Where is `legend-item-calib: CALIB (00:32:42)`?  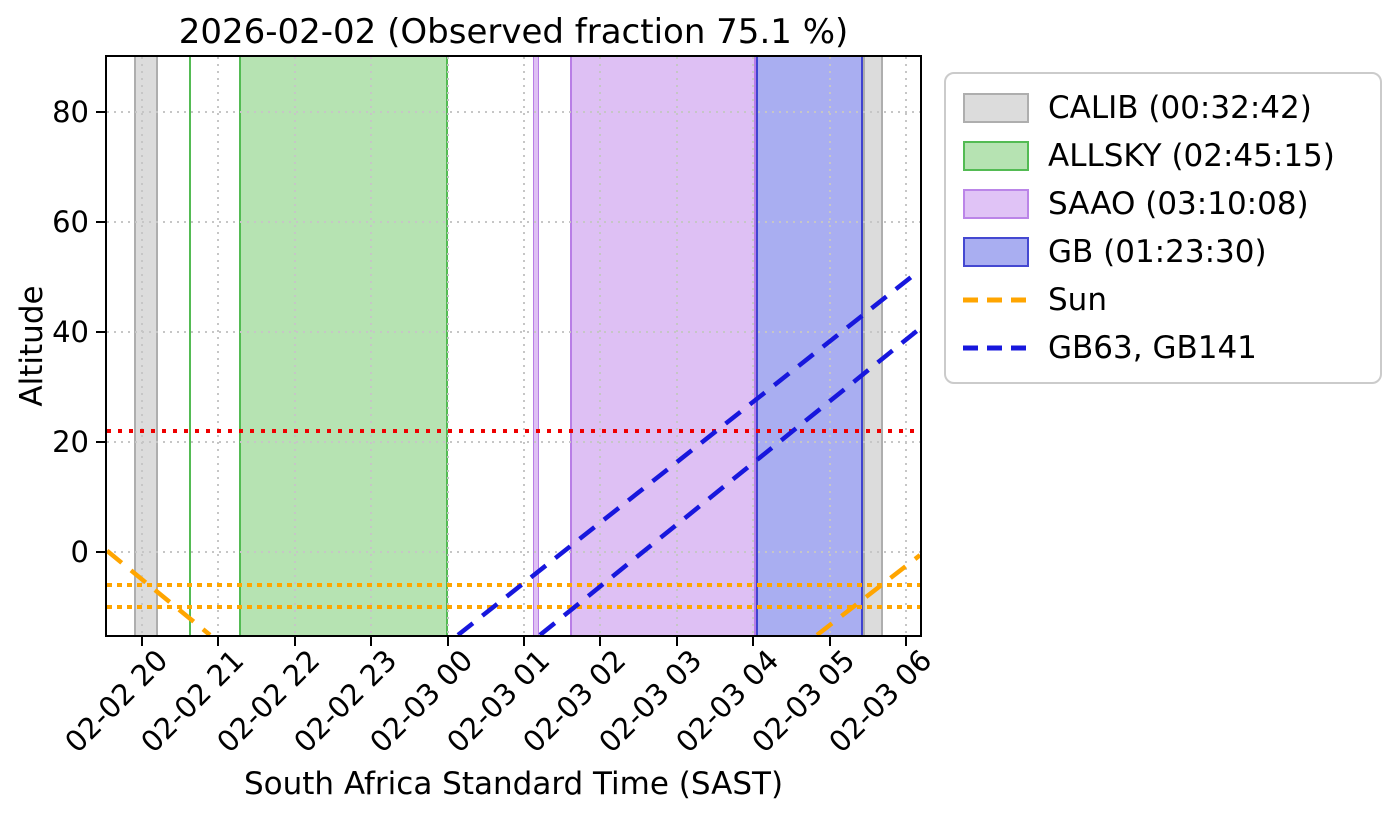 legend-item-calib: CALIB (00:32:42) is located at coordinates (1163, 108).